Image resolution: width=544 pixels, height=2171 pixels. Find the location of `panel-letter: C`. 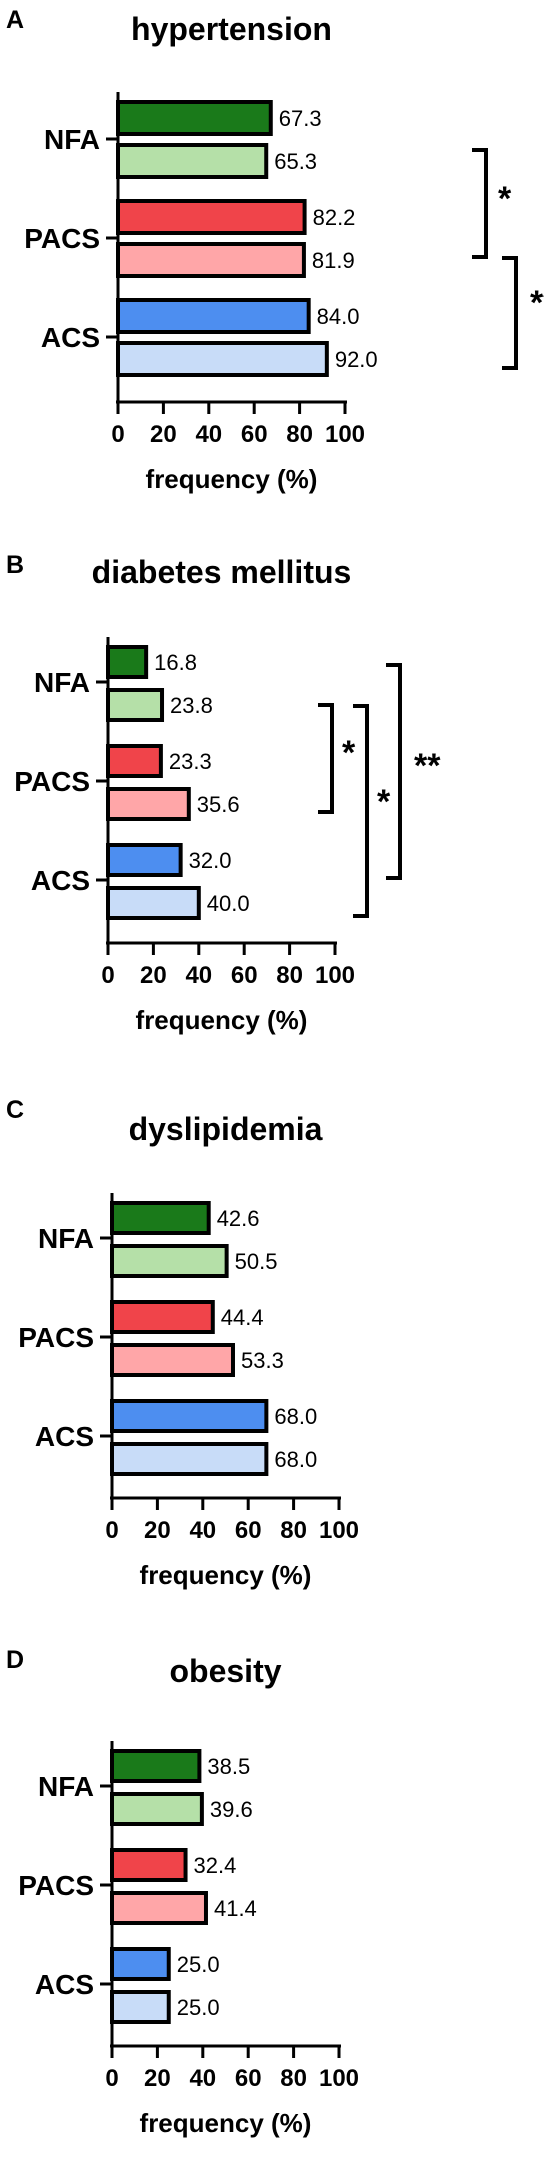

panel-letter: C is located at coordinates (15, 1110).